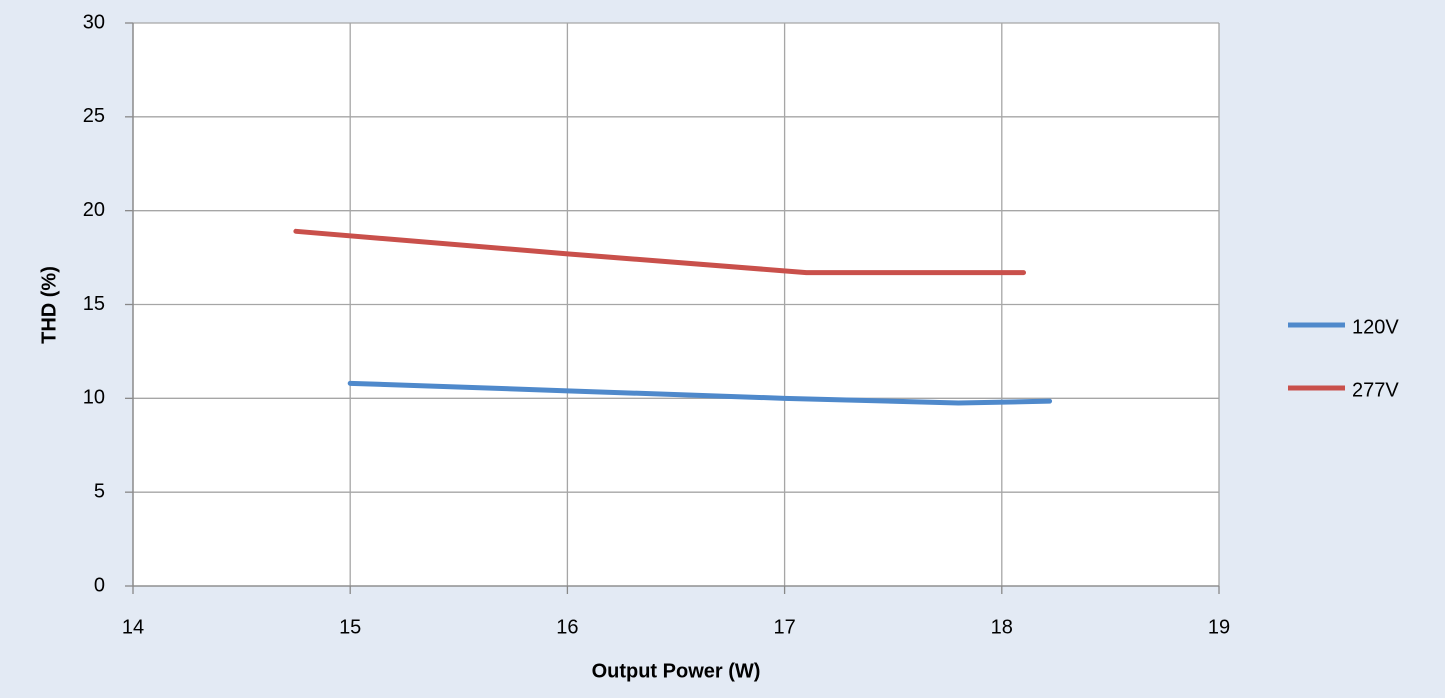  I want to click on y-tick-label: 10, so click(94, 398).